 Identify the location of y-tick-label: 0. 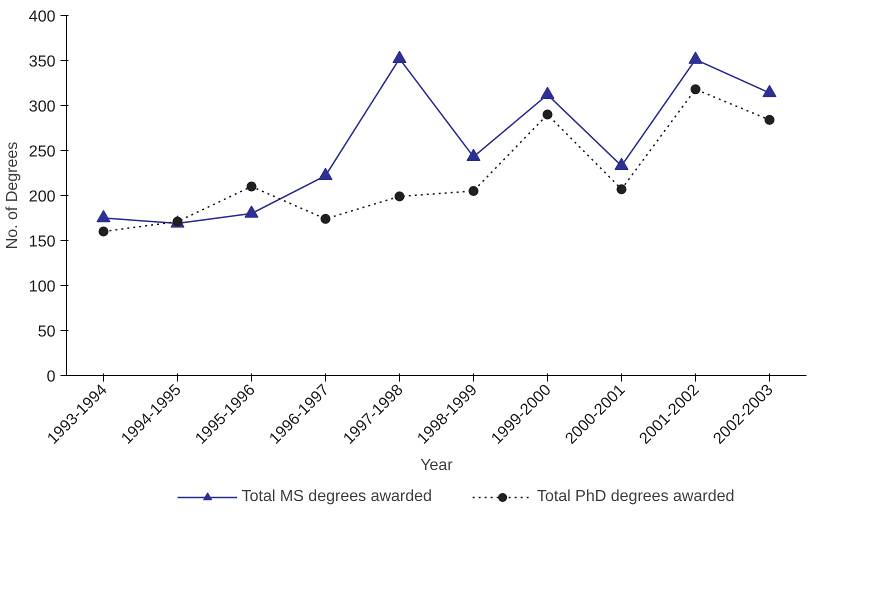
(51, 377).